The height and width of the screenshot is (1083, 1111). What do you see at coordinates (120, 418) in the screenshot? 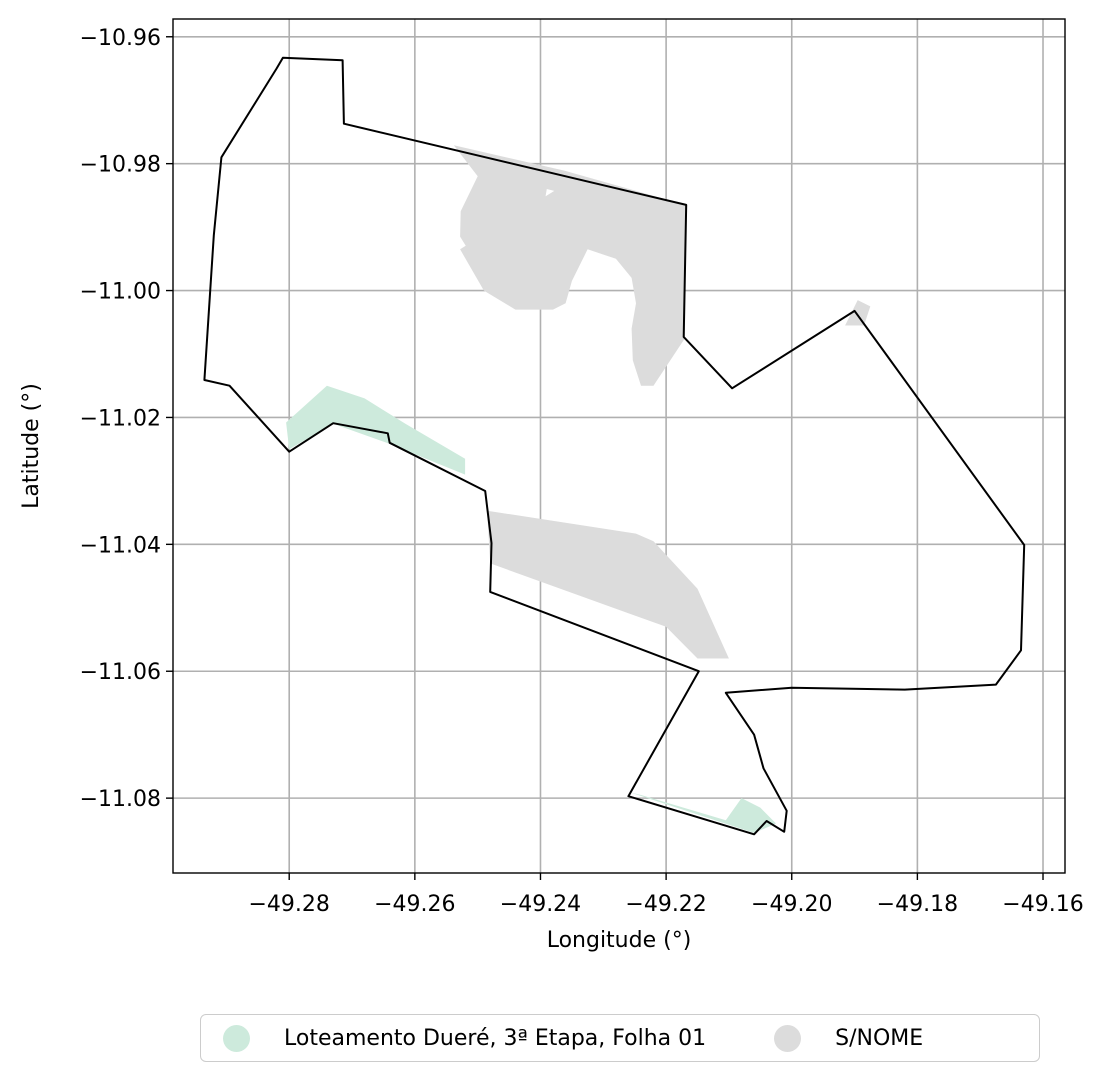
I see `y-tick-label: −11.02` at bounding box center [120, 418].